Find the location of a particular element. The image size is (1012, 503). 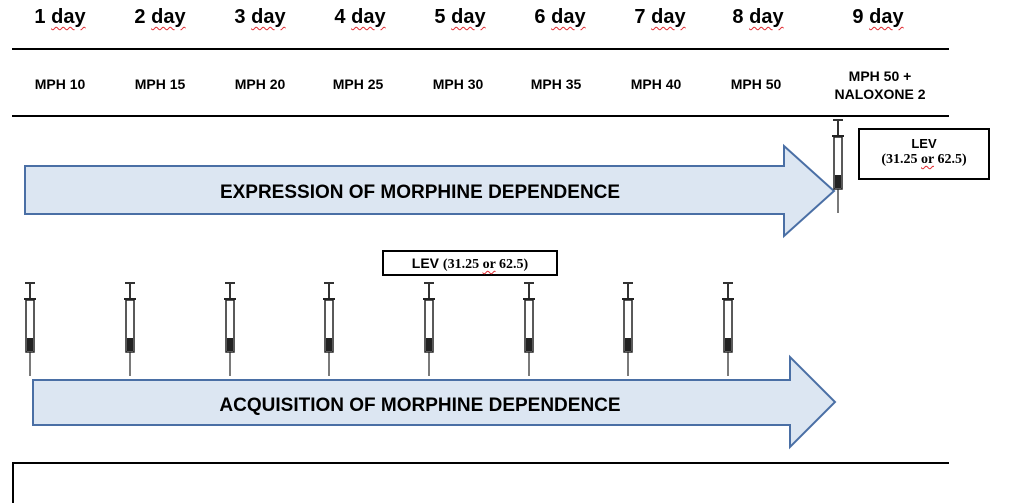

dose-day-9-line2: NALOXONE 2 is located at coordinates (880, 94).